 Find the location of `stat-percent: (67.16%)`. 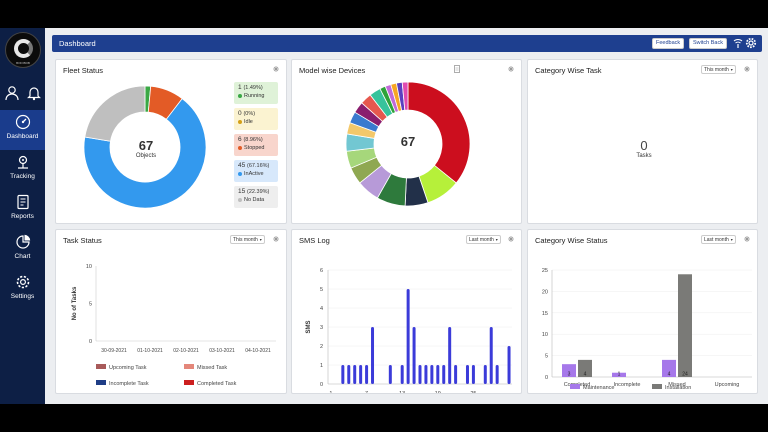

stat-percent: (67.16%) is located at coordinates (258, 166).